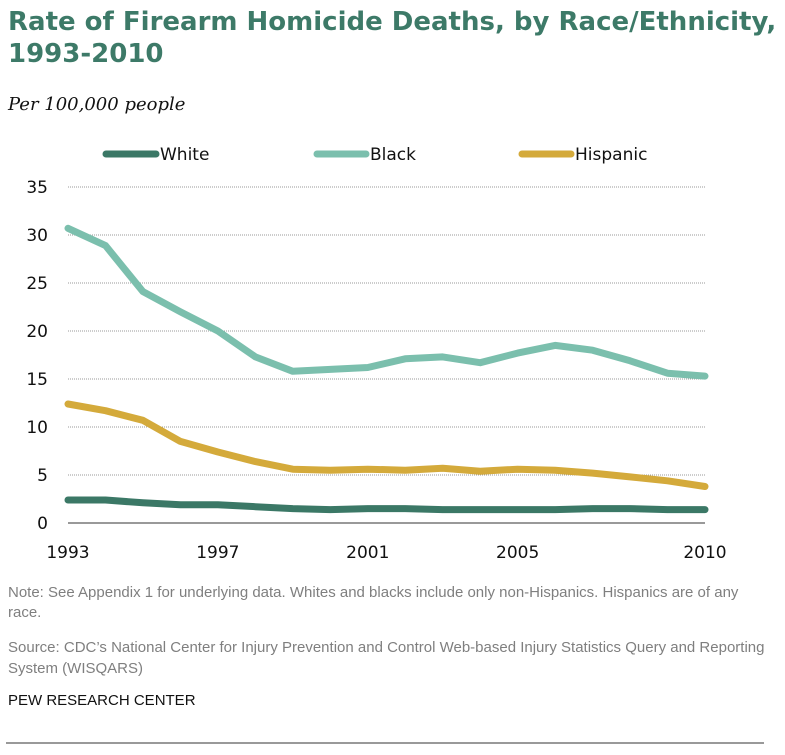 This screenshot has width=785, height=755. Describe the element at coordinates (37, 356) in the screenshot. I see `y-axis: 0 5 10 15 20 25 30 35` at that location.